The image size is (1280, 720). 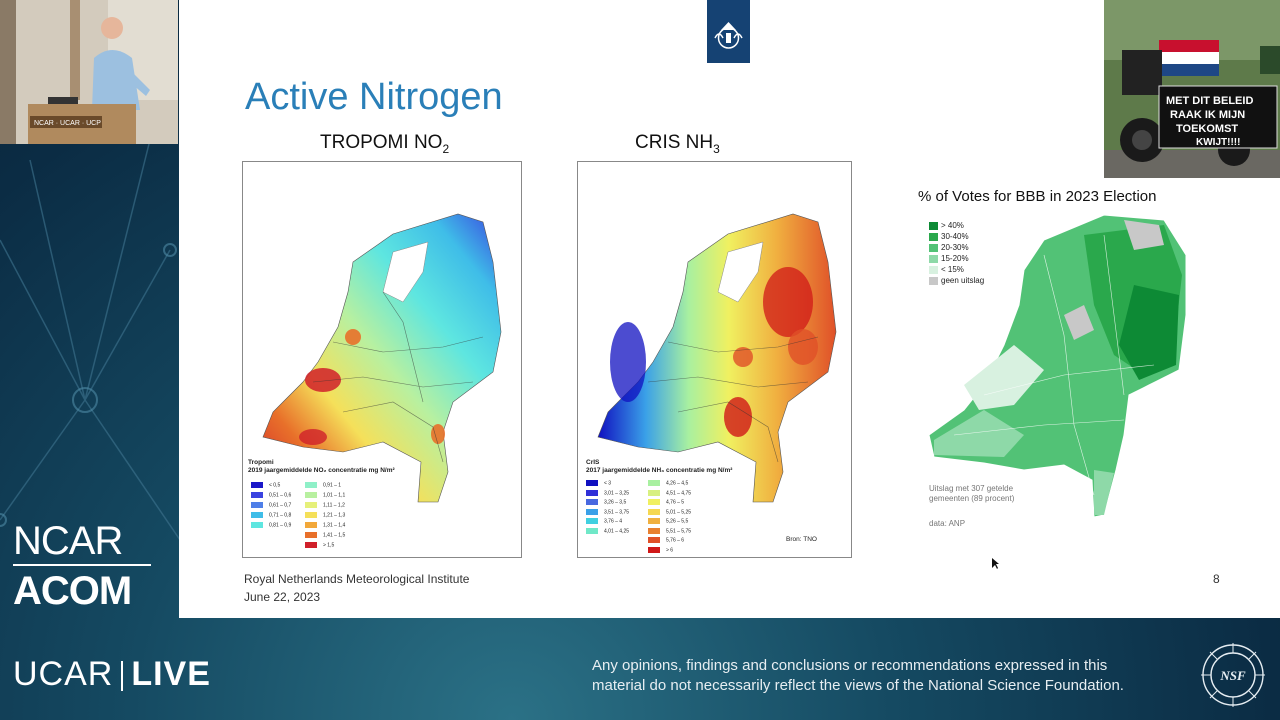 What do you see at coordinates (67, 123) in the screenshot?
I see `svg-text: NCAR · UCAR · UCP` at bounding box center [67, 123].